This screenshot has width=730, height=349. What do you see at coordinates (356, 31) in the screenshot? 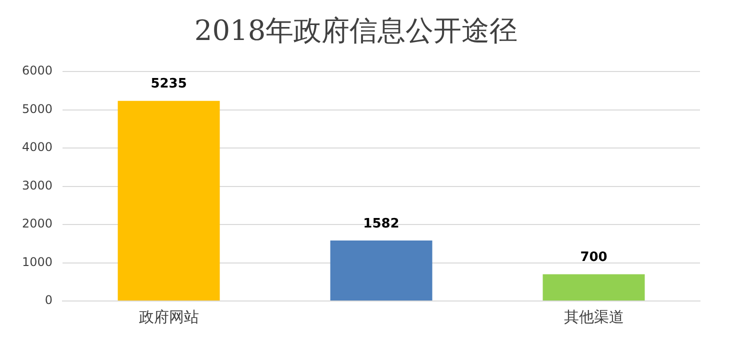
I see `chart-title: 2018年政府信息公开途径` at bounding box center [356, 31].